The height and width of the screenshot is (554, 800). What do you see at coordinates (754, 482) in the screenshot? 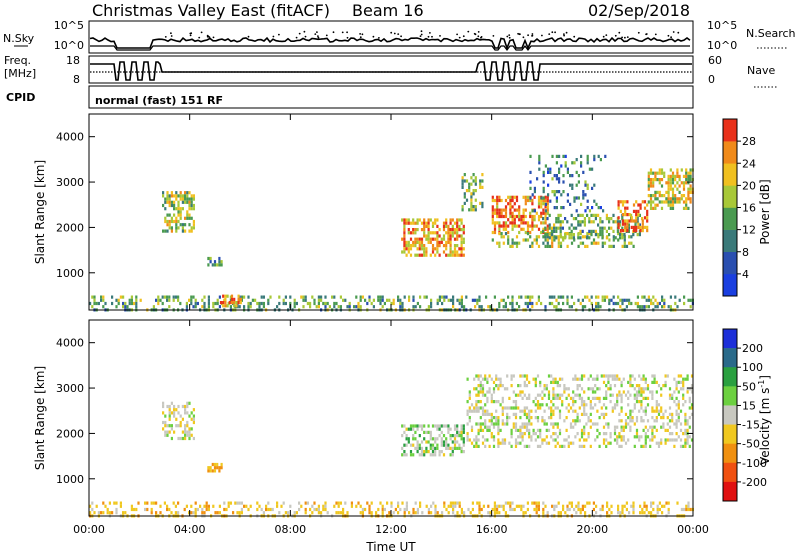
I see `colorbar-tick-label: -200` at bounding box center [754, 482].